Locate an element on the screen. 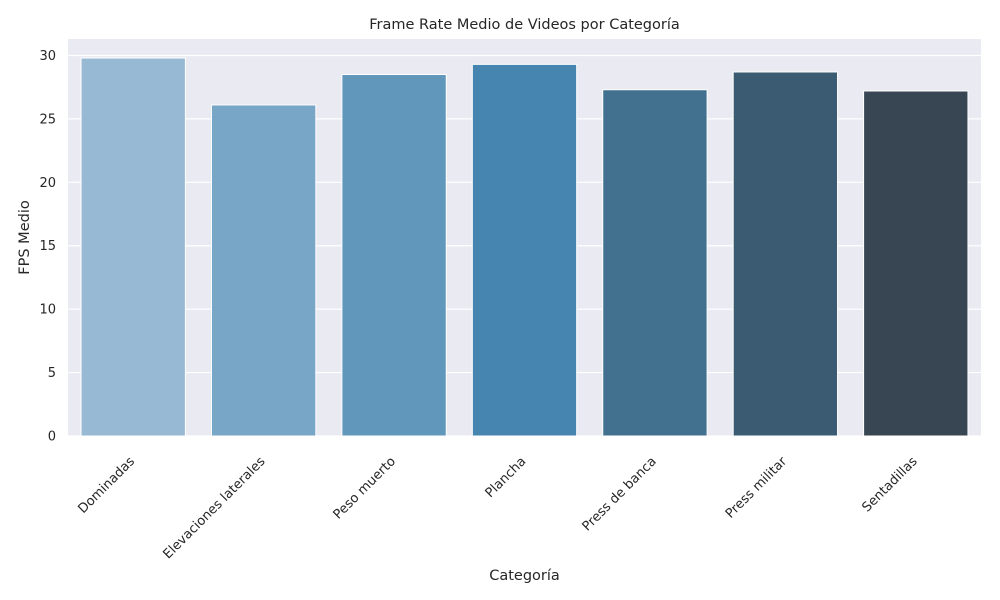  y-tick-label: 5 is located at coordinates (52, 373).